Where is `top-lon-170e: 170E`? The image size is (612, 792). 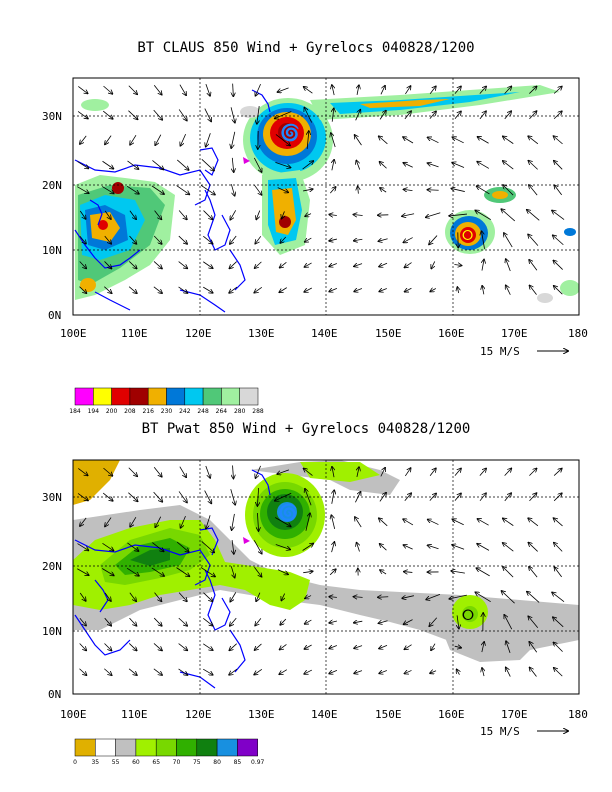
top-lon-170e: 170E is located at coordinates (514, 333).